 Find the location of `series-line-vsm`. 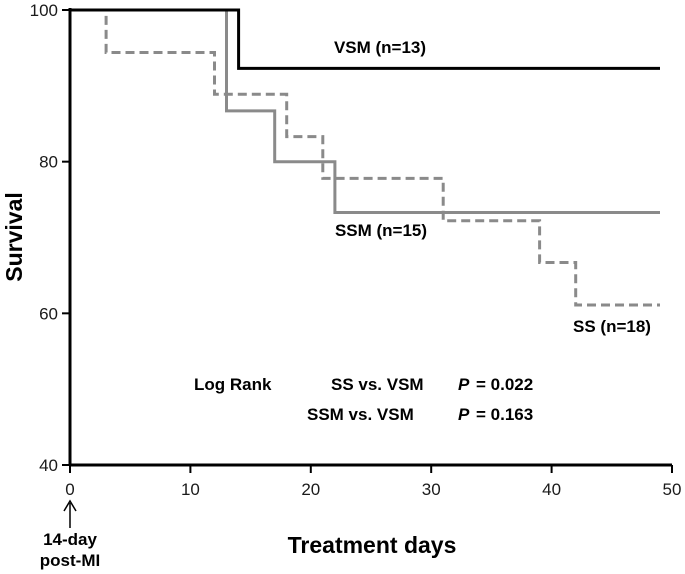

series-line-vsm is located at coordinates (365, 39).